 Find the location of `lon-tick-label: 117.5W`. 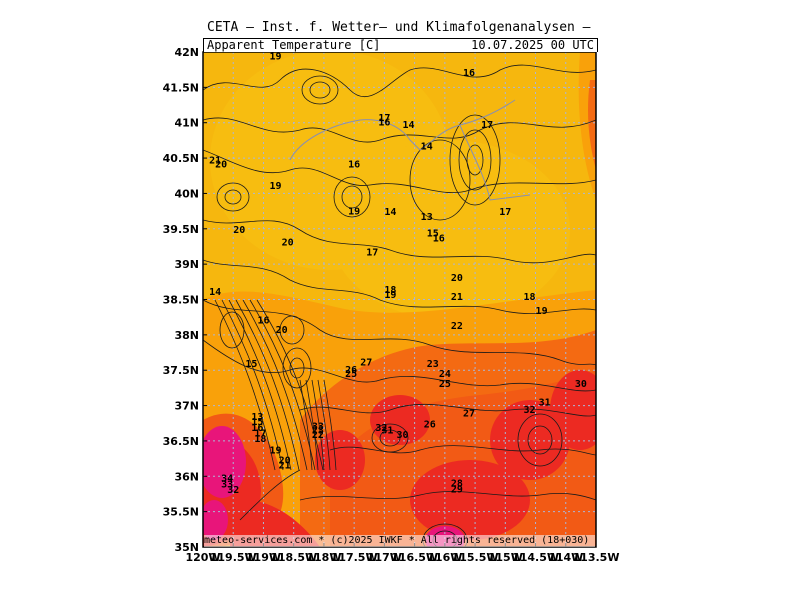

lon-tick-label: 117.5W is located at coordinates (354, 557).